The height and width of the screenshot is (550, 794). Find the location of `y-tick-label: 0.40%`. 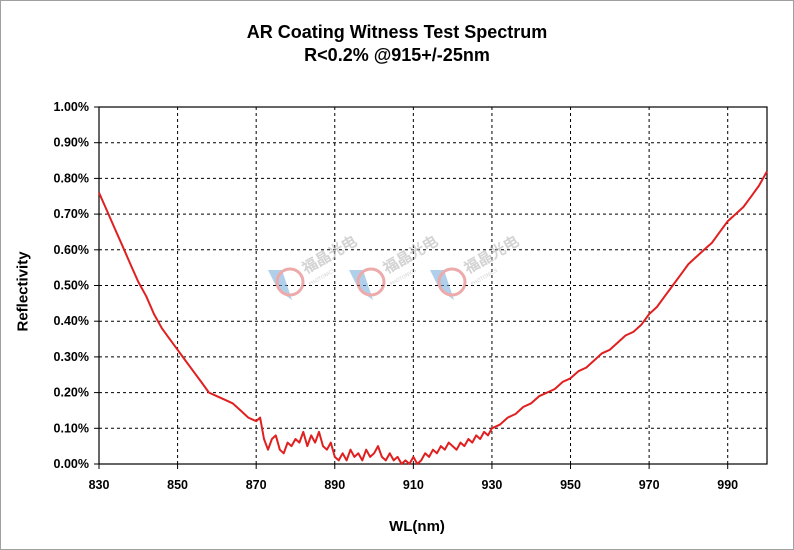

y-tick-label: 0.40% is located at coordinates (71, 321).